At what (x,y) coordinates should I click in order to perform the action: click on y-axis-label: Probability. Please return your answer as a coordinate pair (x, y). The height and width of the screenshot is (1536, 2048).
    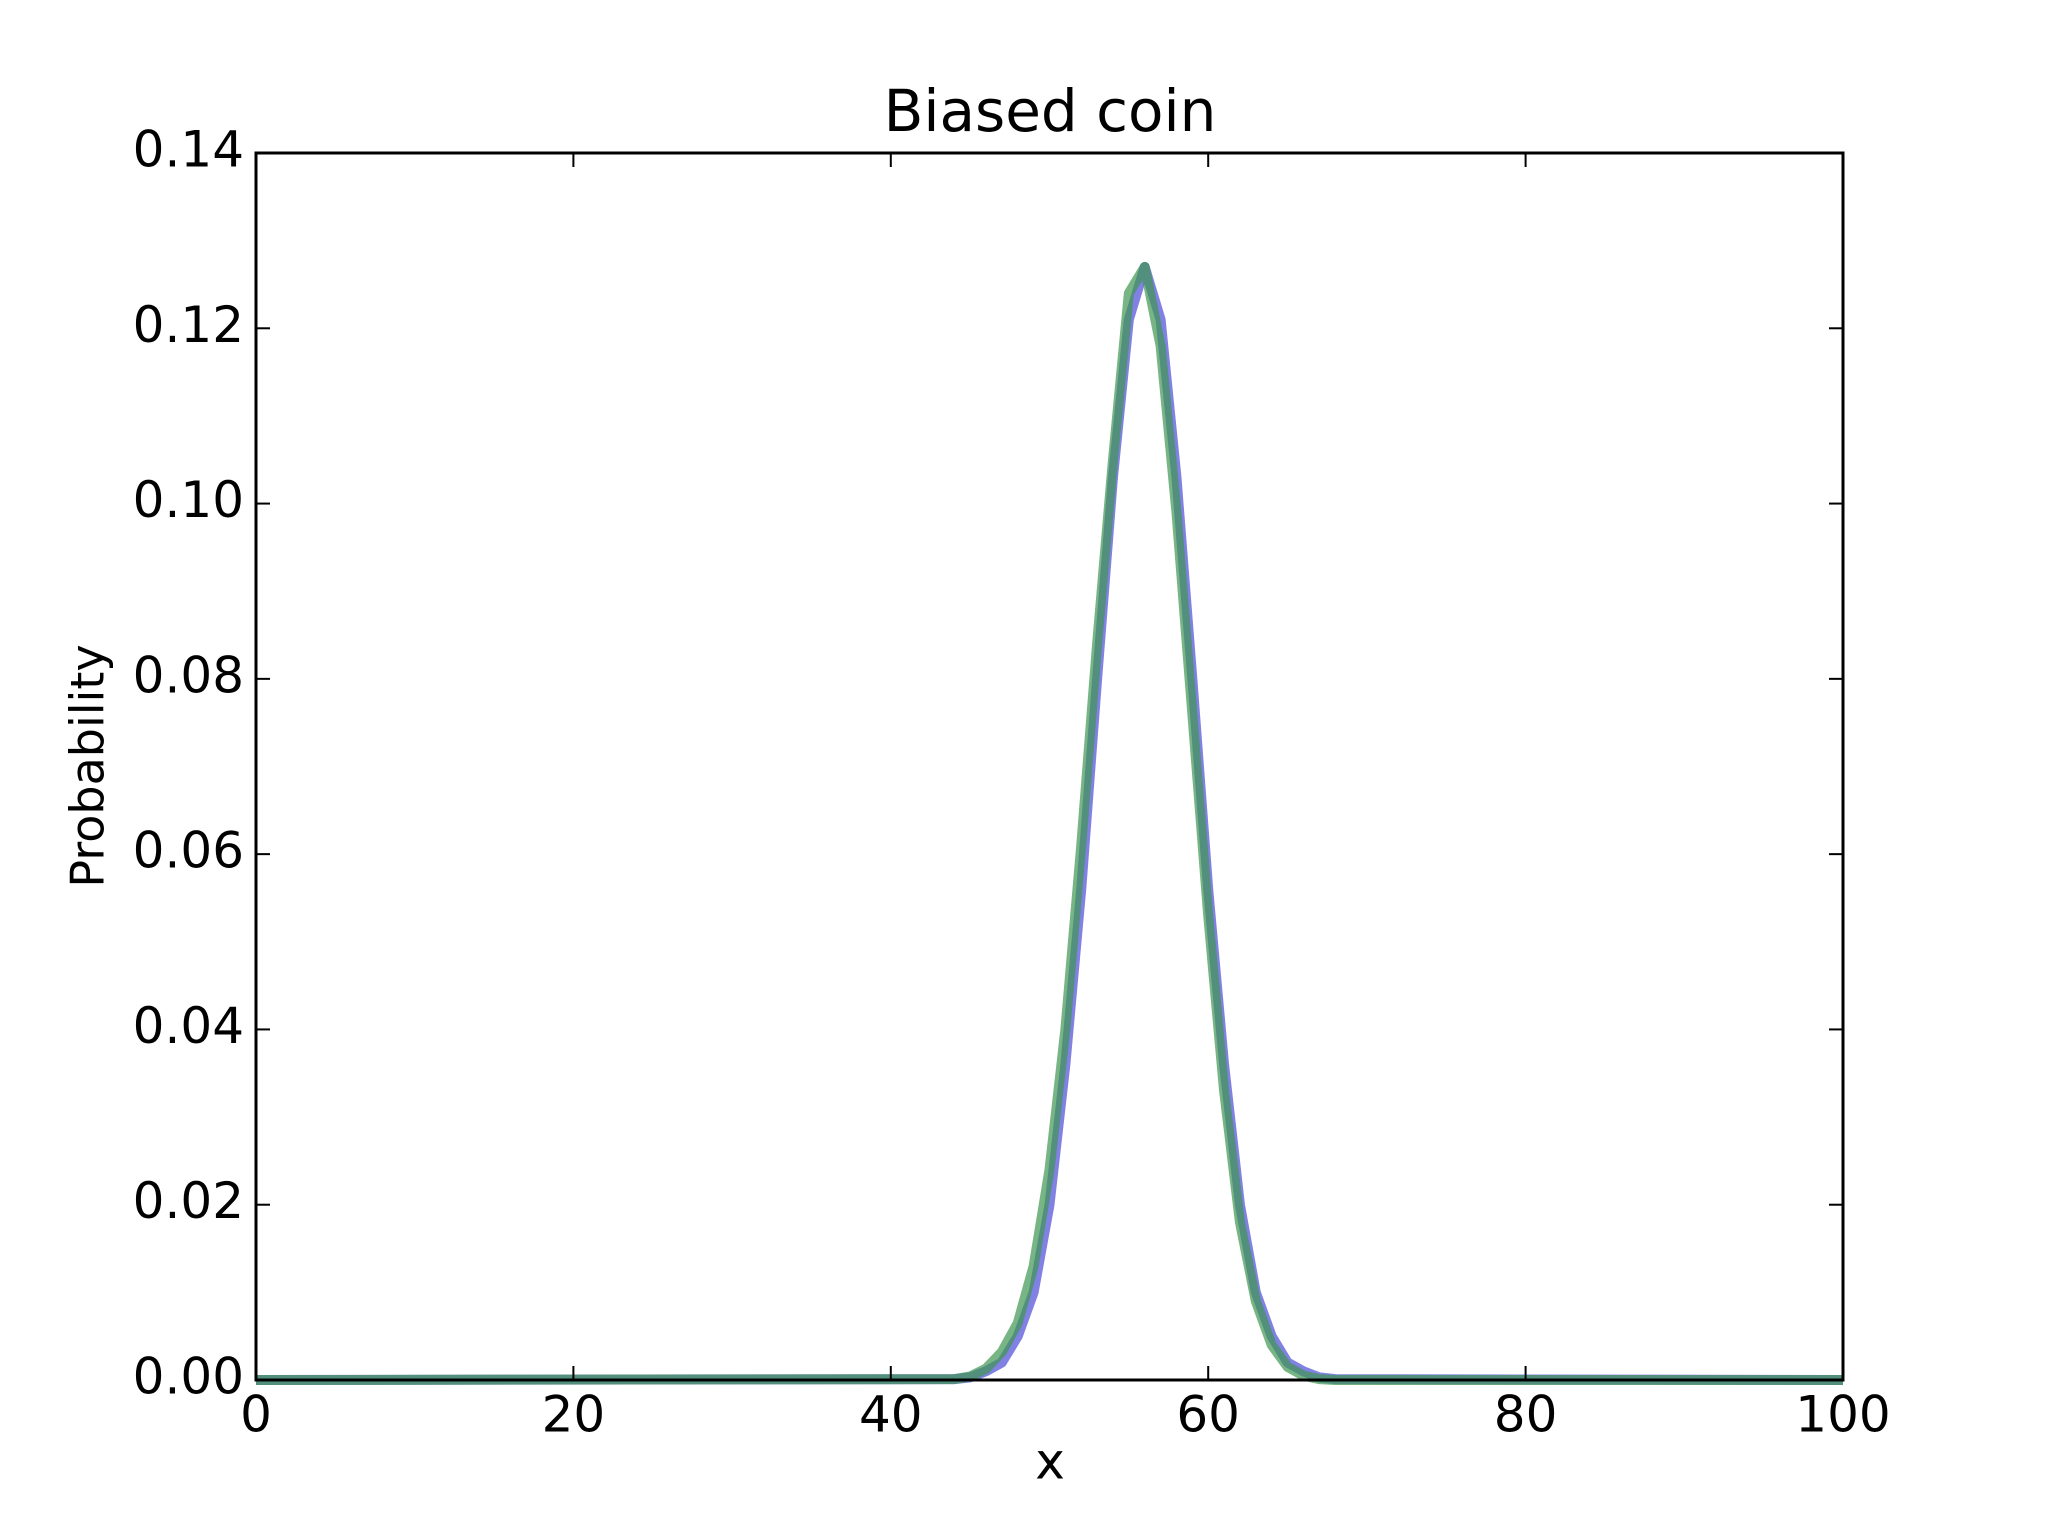
    Looking at the image, I should click on (88, 765).